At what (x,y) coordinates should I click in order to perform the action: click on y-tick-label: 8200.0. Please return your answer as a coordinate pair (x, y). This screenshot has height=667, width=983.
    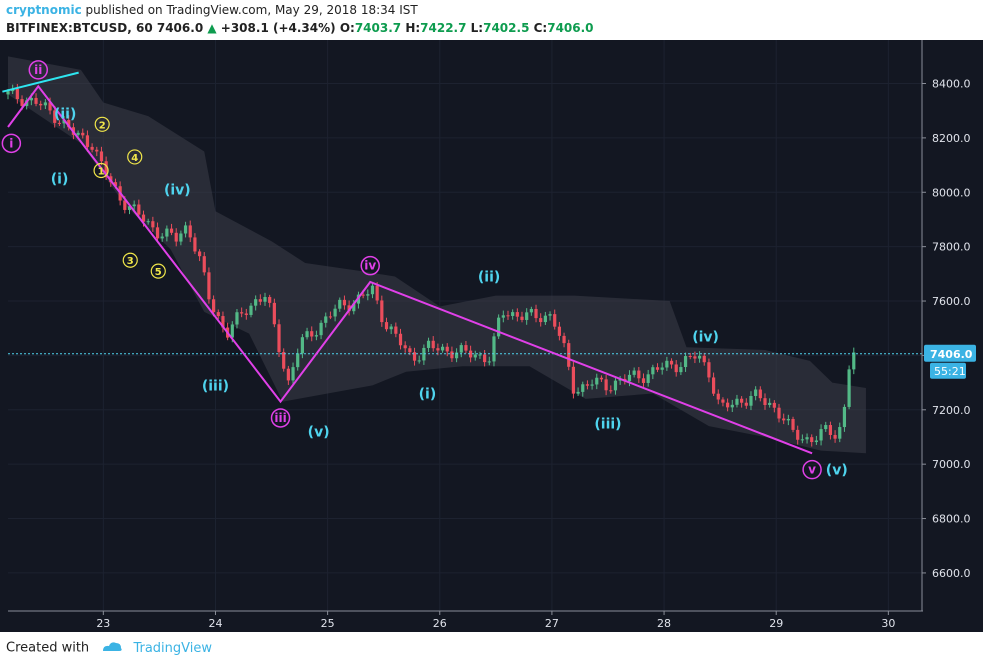
    Looking at the image, I should click on (951, 138).